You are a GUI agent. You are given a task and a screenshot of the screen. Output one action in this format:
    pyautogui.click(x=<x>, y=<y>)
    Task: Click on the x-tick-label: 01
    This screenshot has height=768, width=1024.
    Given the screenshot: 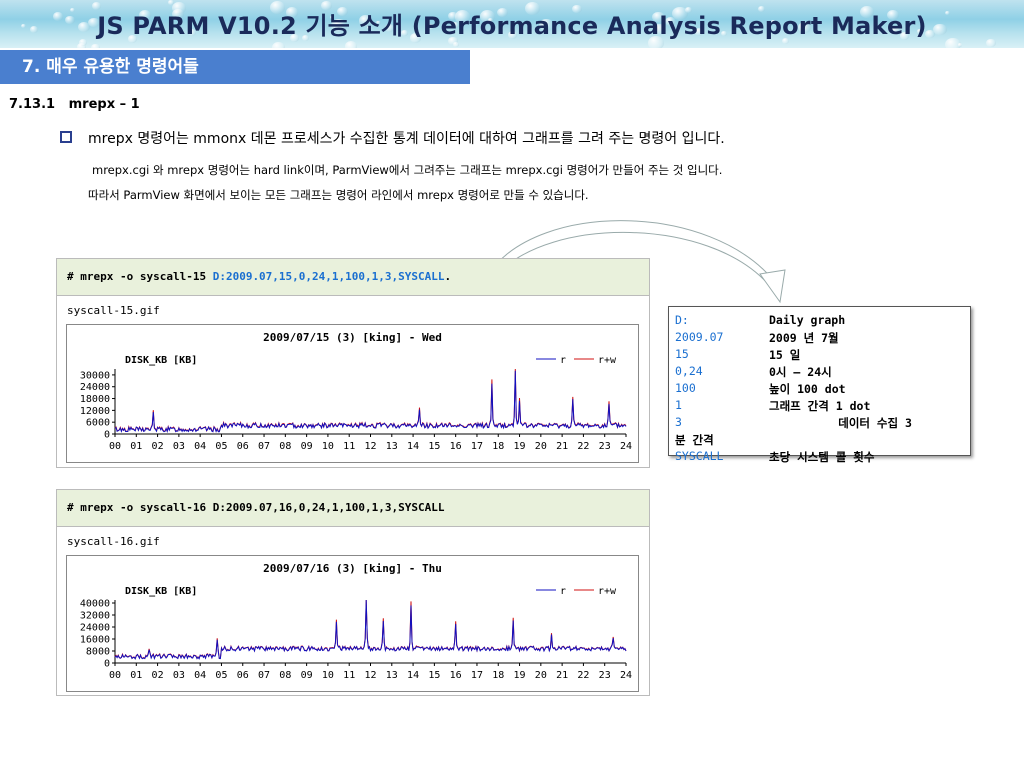 What is the action you would take?
    pyautogui.click(x=136, y=446)
    